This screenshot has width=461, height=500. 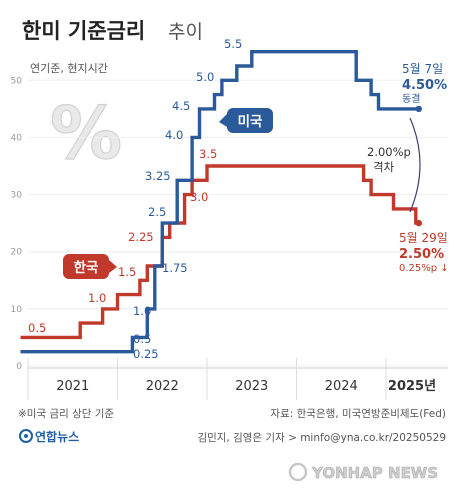 What do you see at coordinates (142, 339) in the screenshot?
I see `us-label-0.5: 0.5` at bounding box center [142, 339].